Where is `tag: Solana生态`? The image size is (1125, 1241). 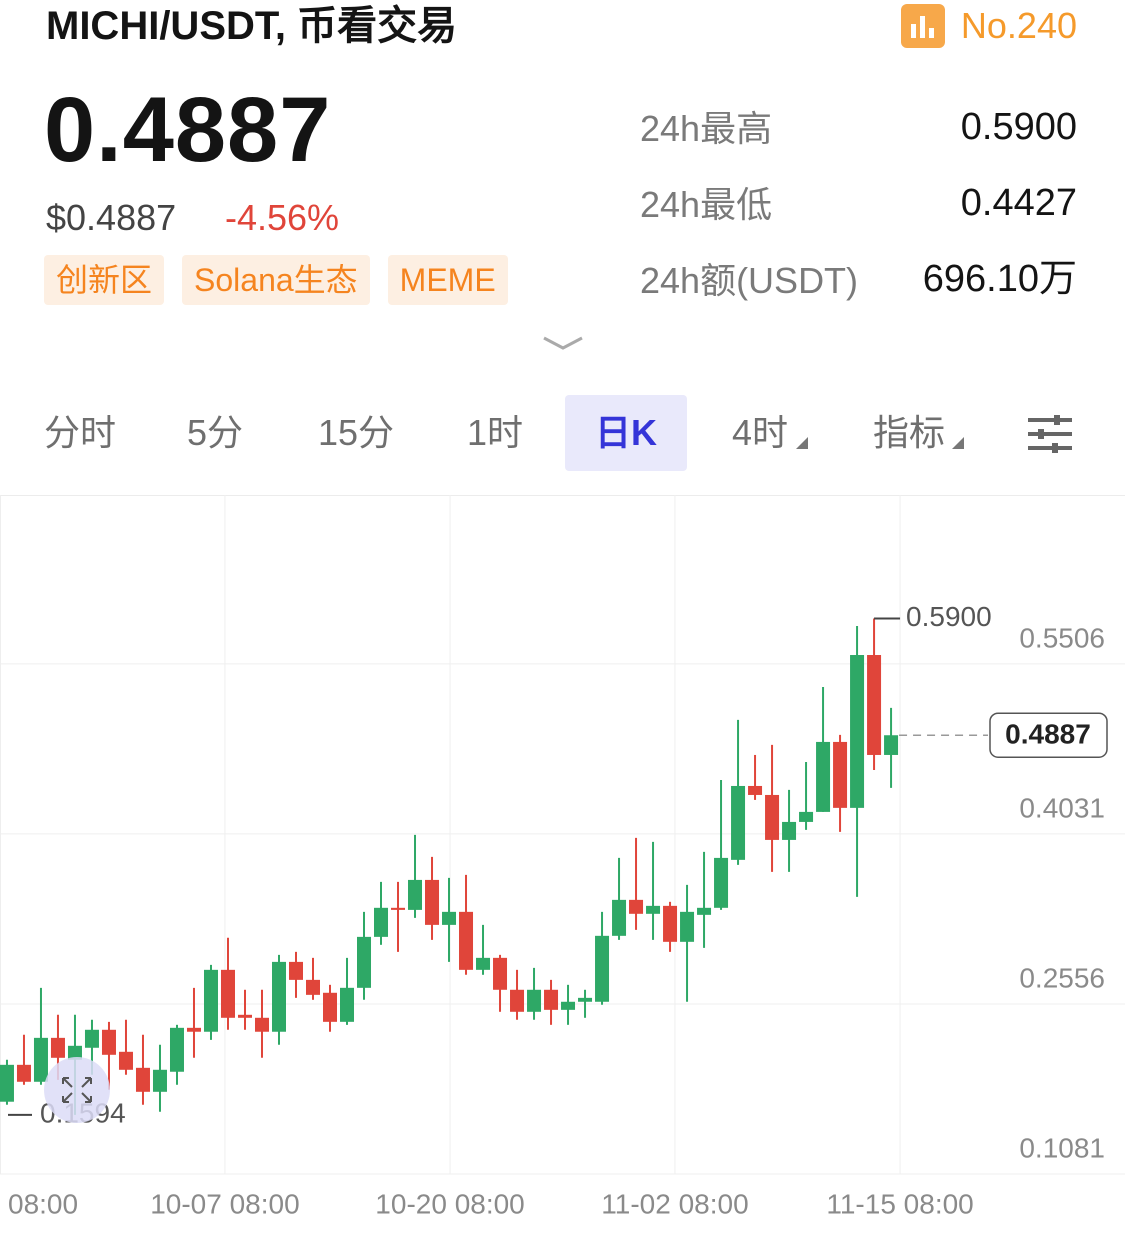
tag: Solana生态 is located at coordinates (276, 280).